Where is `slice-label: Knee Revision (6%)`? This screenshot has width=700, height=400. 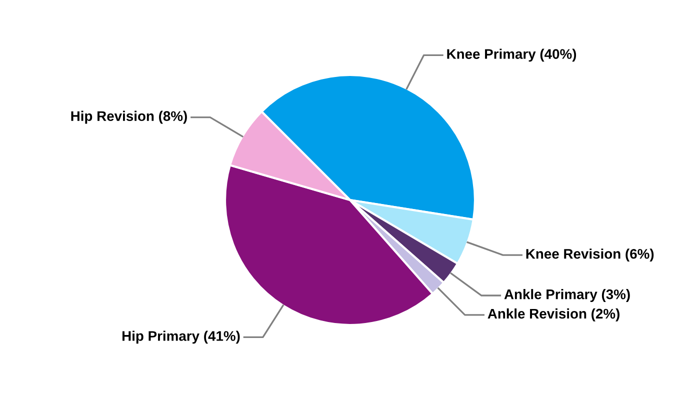
slice-label: Knee Revision (6%) is located at coordinates (590, 255).